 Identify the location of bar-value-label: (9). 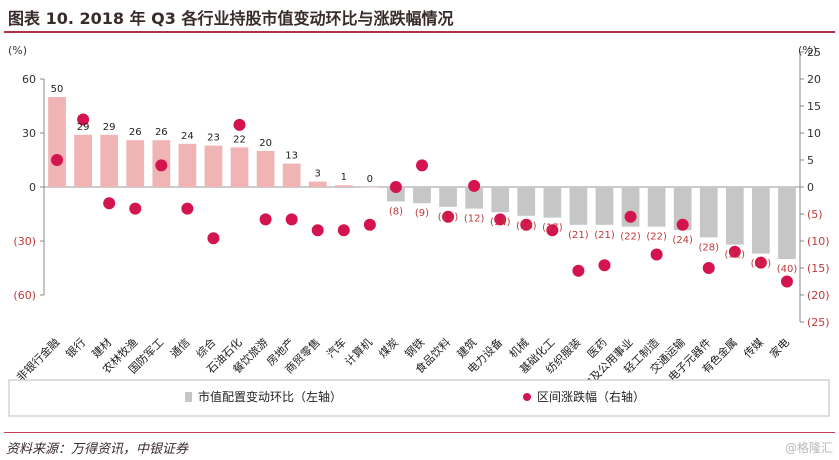
(422, 213).